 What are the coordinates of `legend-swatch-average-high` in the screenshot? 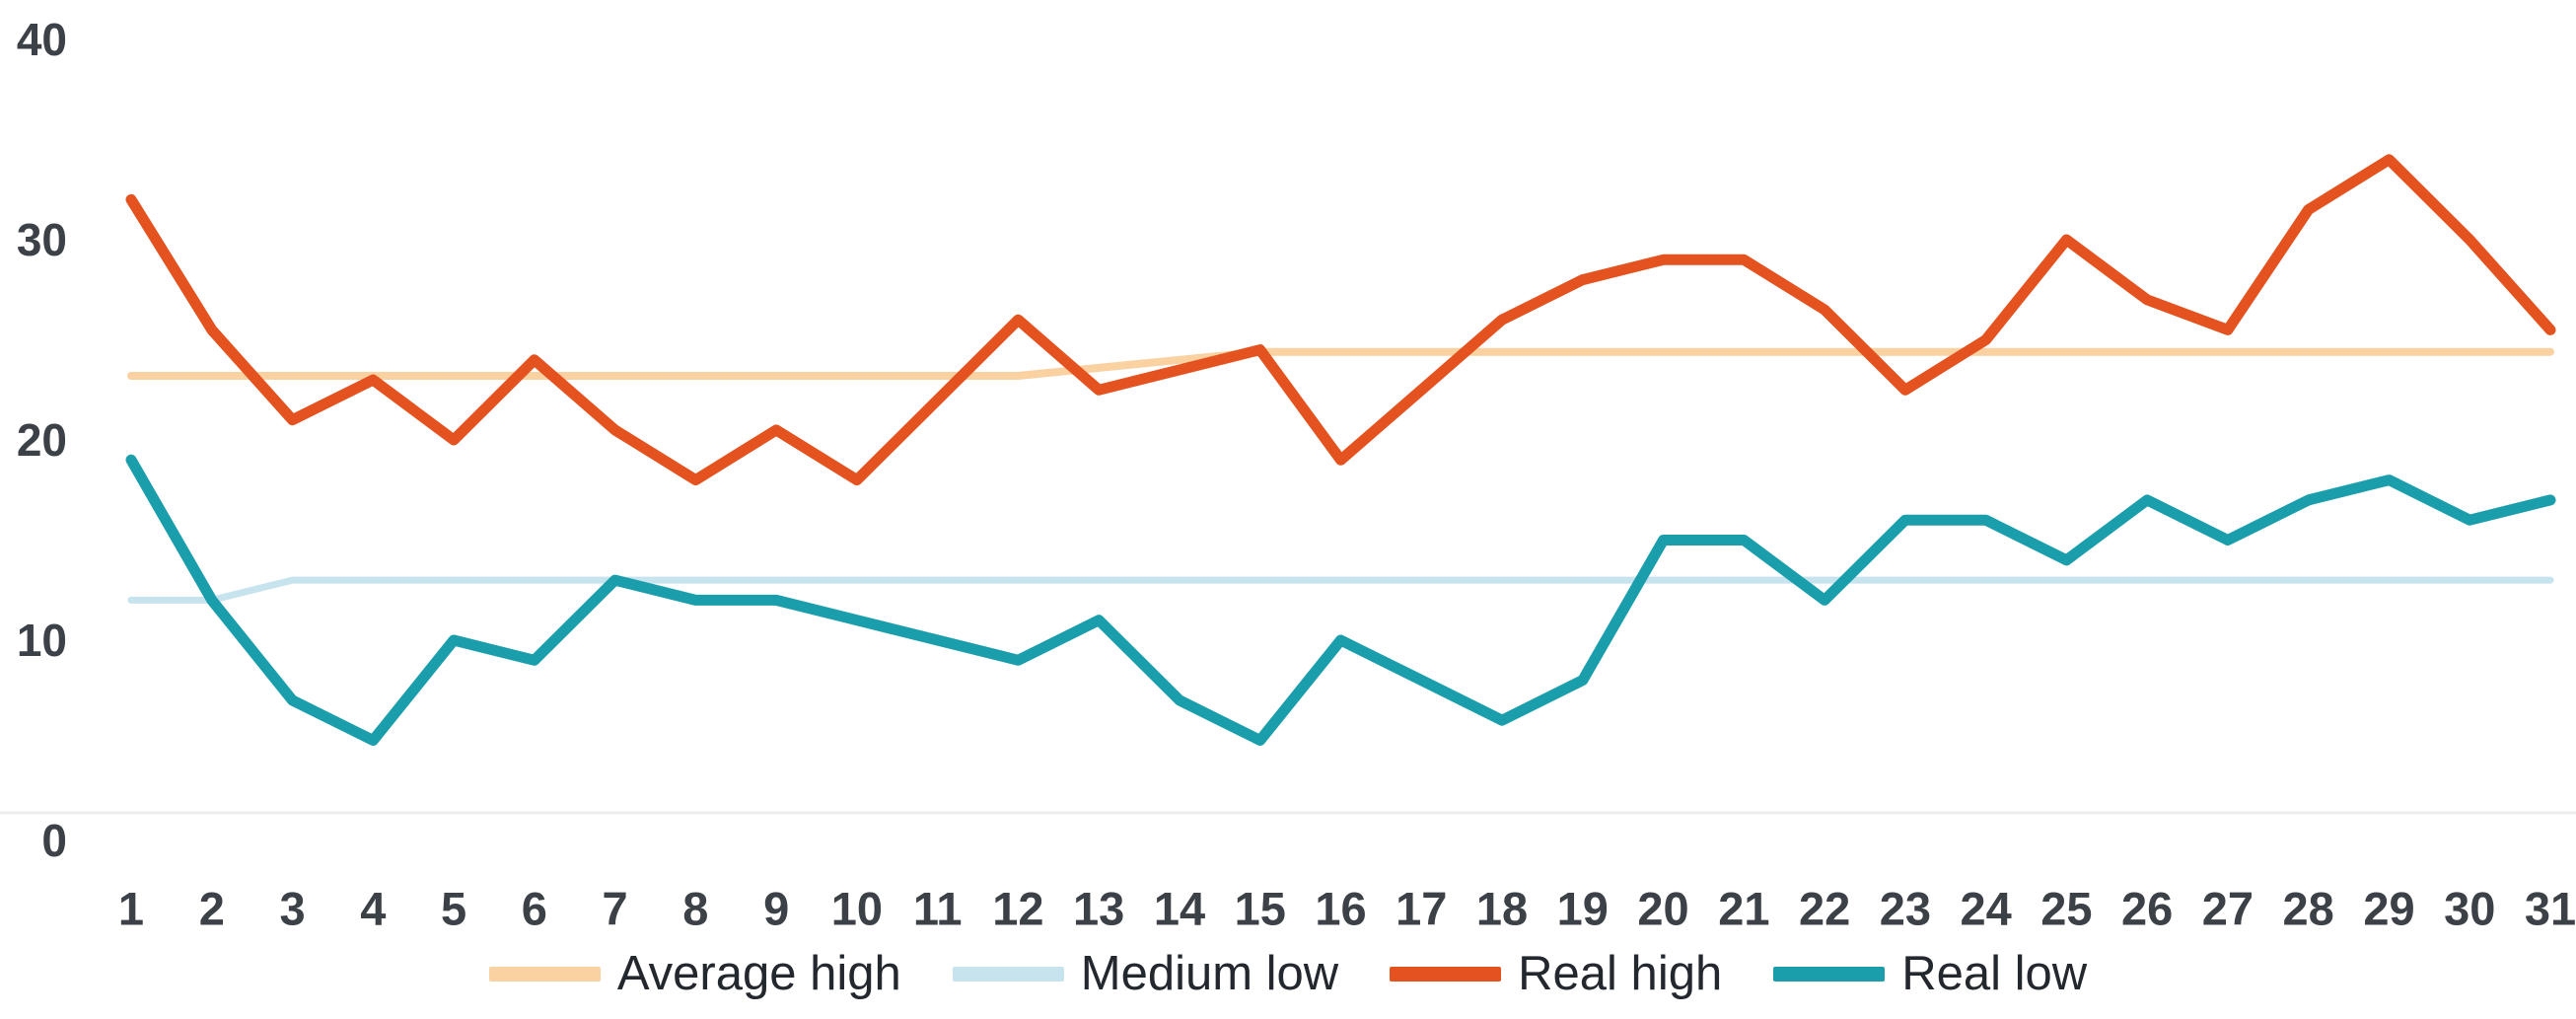 It's located at (544, 975).